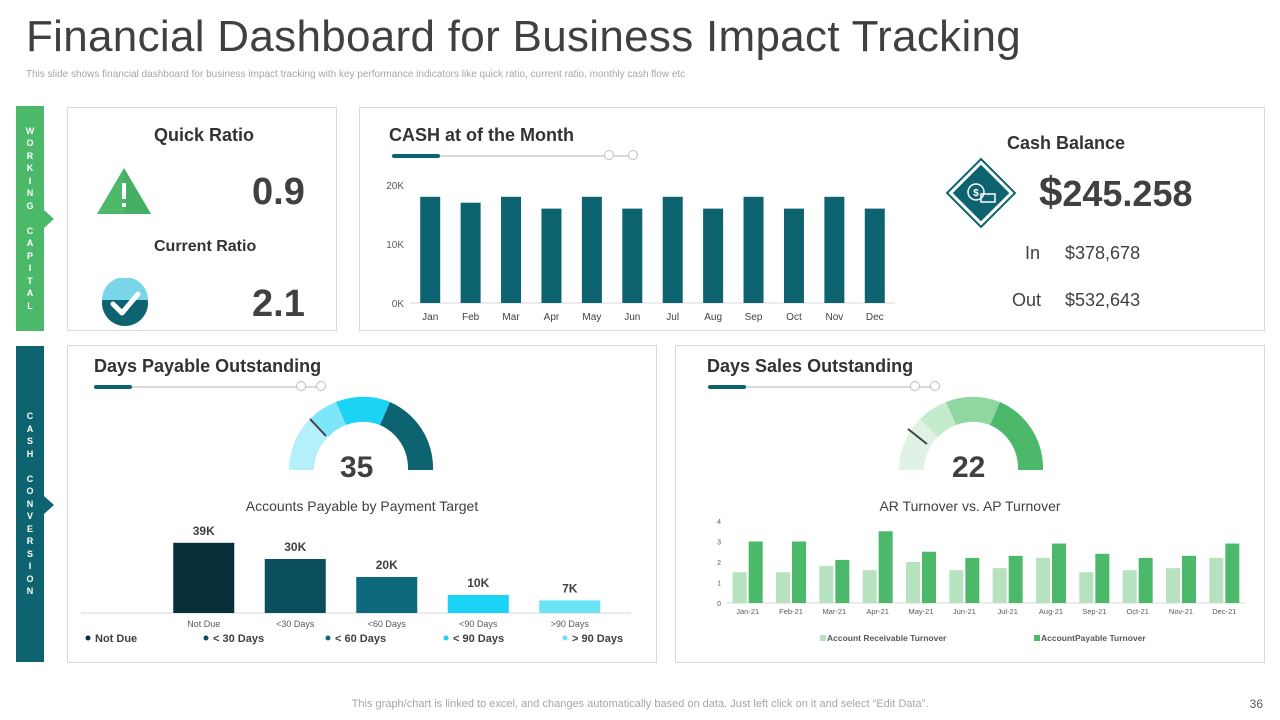  What do you see at coordinates (357, 467) in the screenshot?
I see `dpo-gauge-value: 35` at bounding box center [357, 467].